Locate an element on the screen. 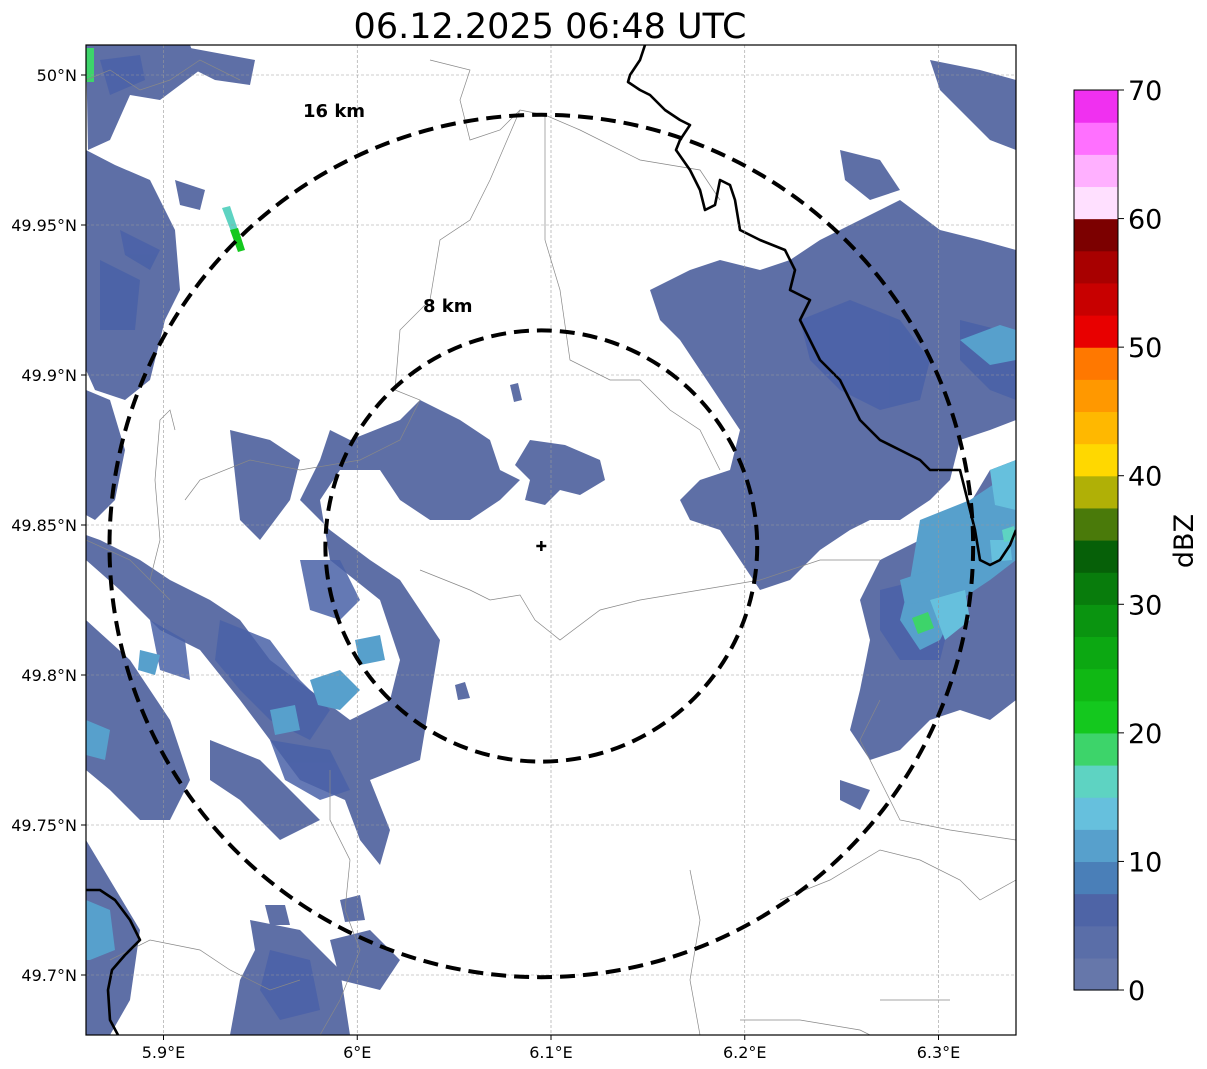 The height and width of the screenshot is (1069, 1207). y-tick-label-1: 49.95°N is located at coordinates (44, 225).